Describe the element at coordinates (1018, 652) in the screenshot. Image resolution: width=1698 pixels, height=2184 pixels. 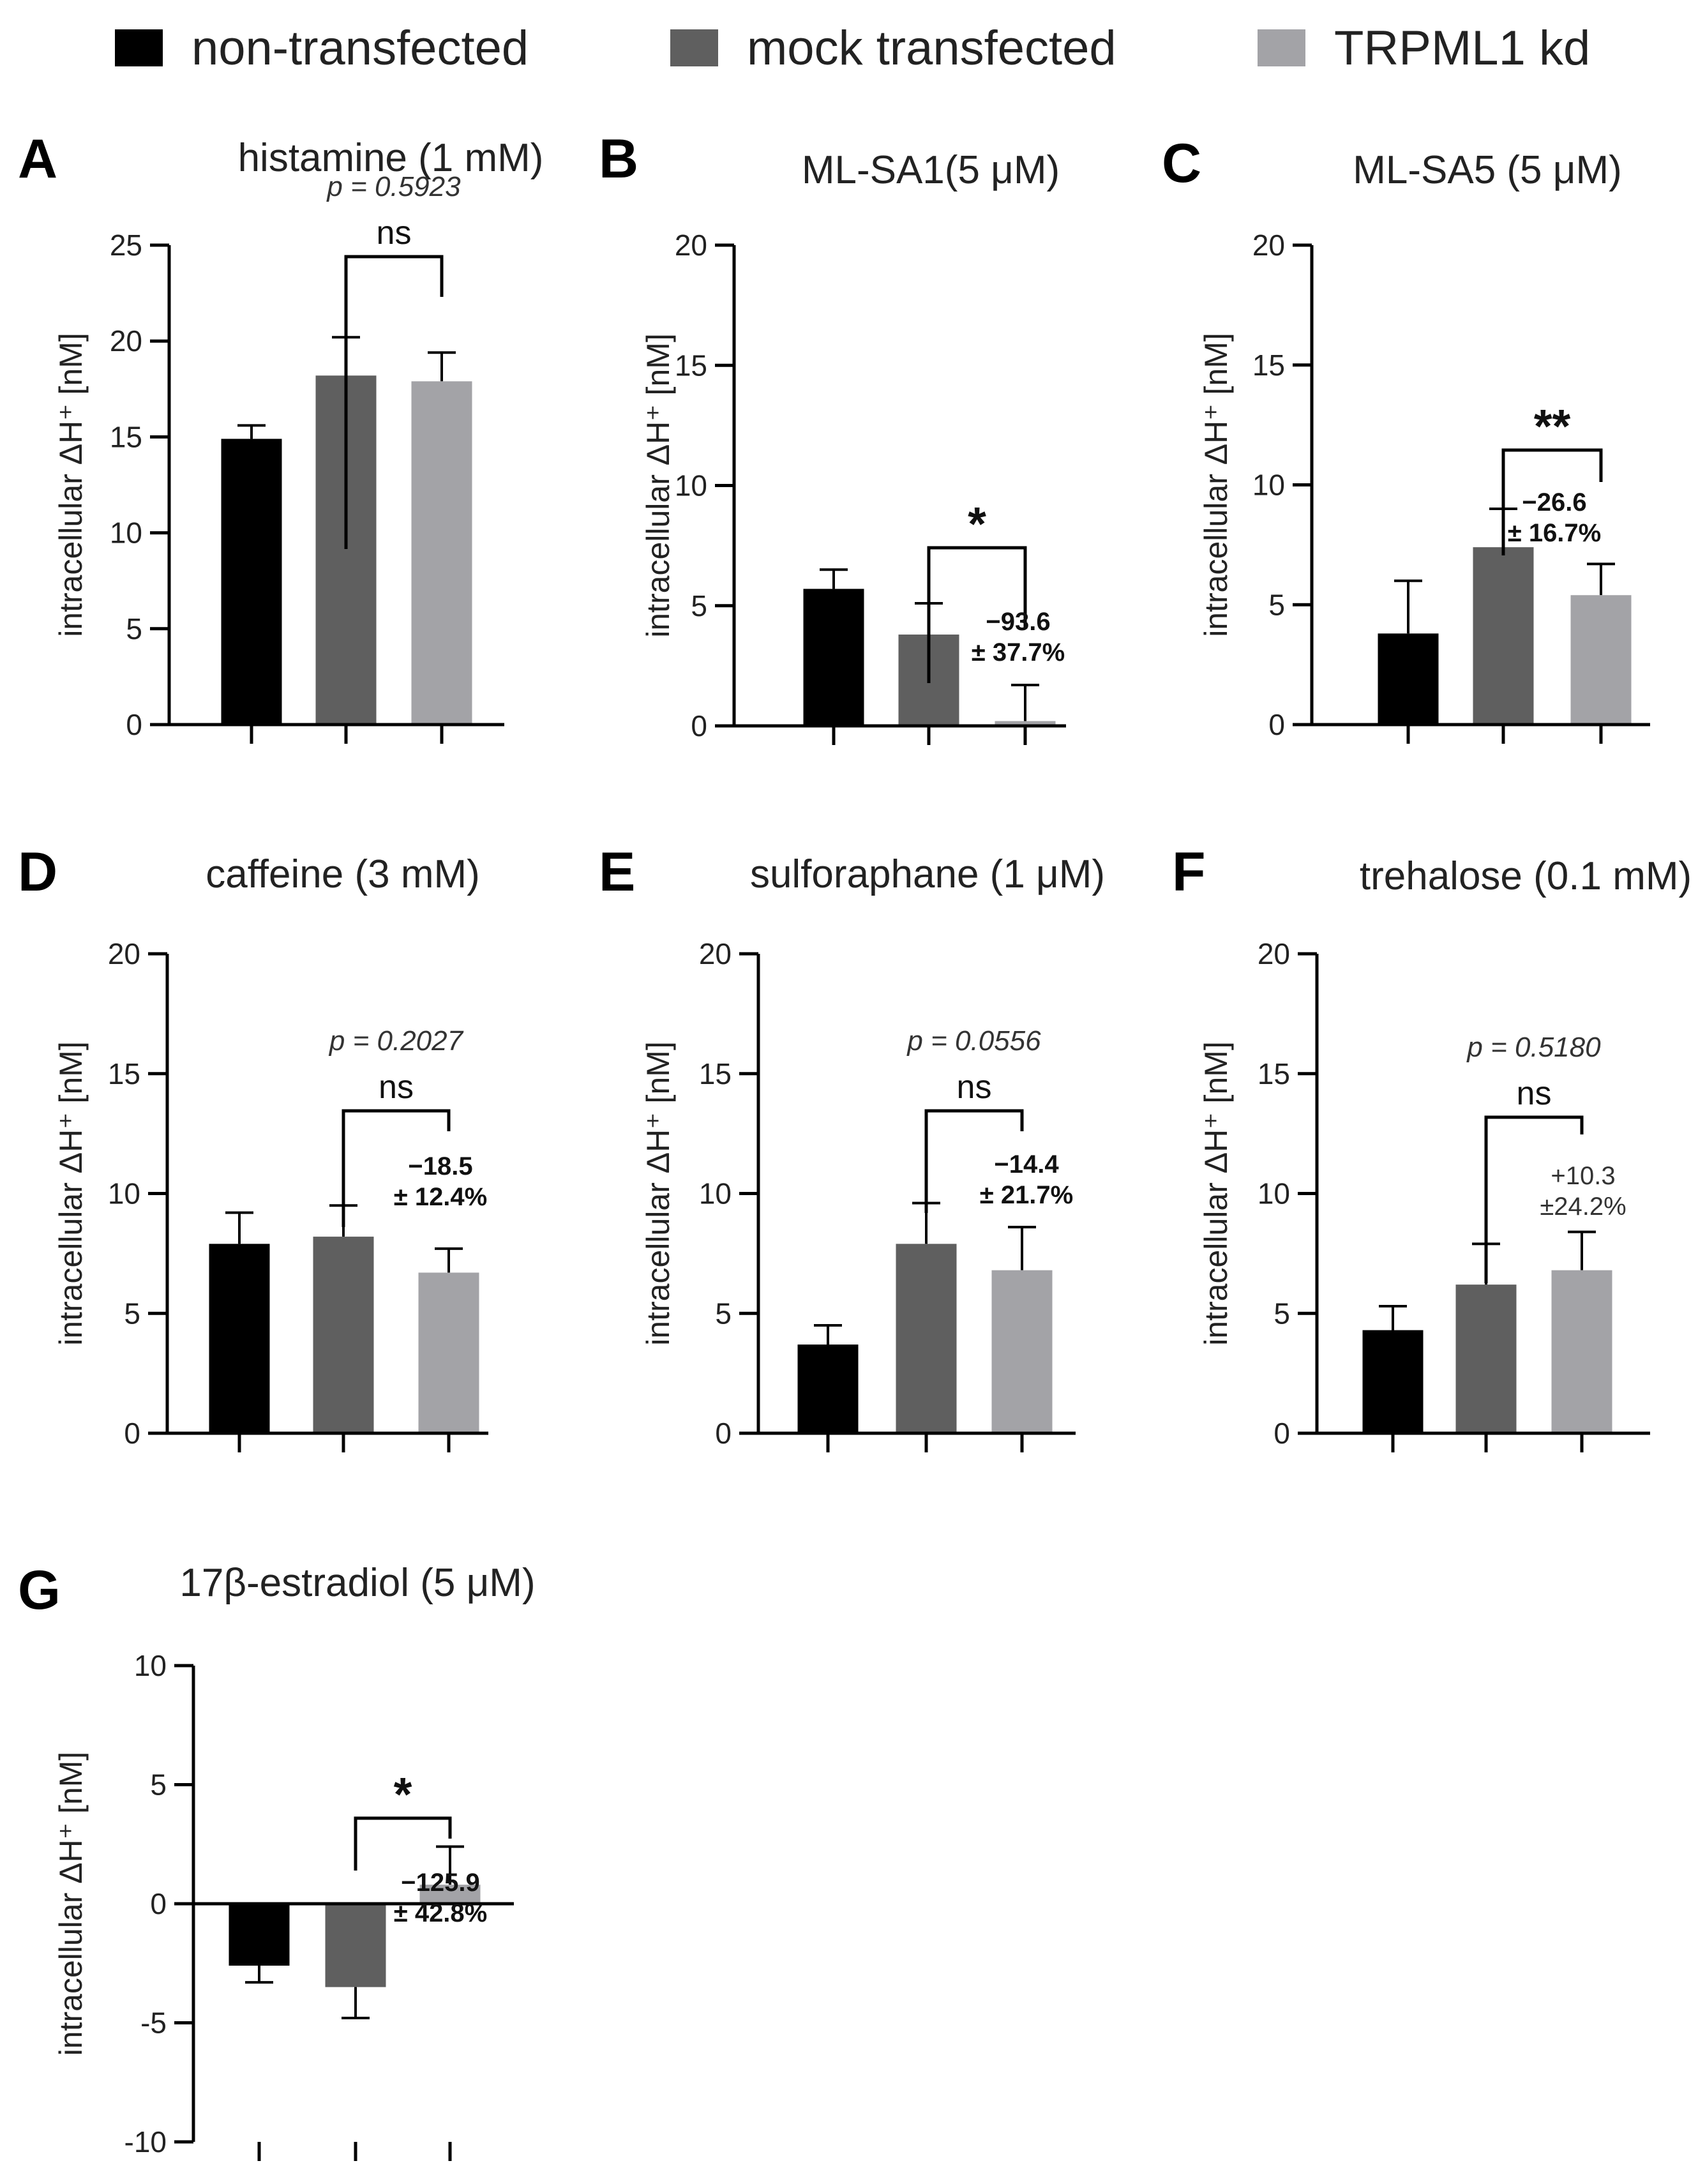
I see `percent-change-error: ± 37.7%` at that location.